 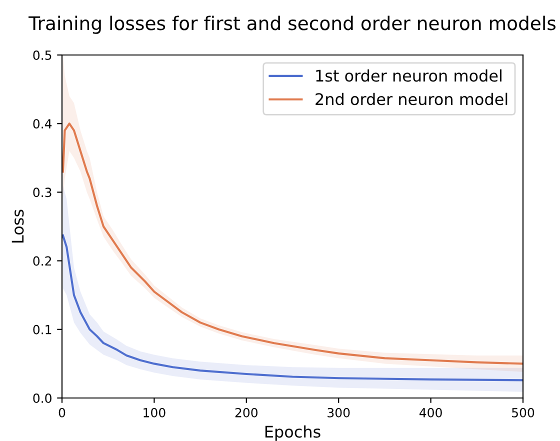 What do you see at coordinates (42, 398) in the screenshot?
I see `y-tick-label: 0.0` at bounding box center [42, 398].